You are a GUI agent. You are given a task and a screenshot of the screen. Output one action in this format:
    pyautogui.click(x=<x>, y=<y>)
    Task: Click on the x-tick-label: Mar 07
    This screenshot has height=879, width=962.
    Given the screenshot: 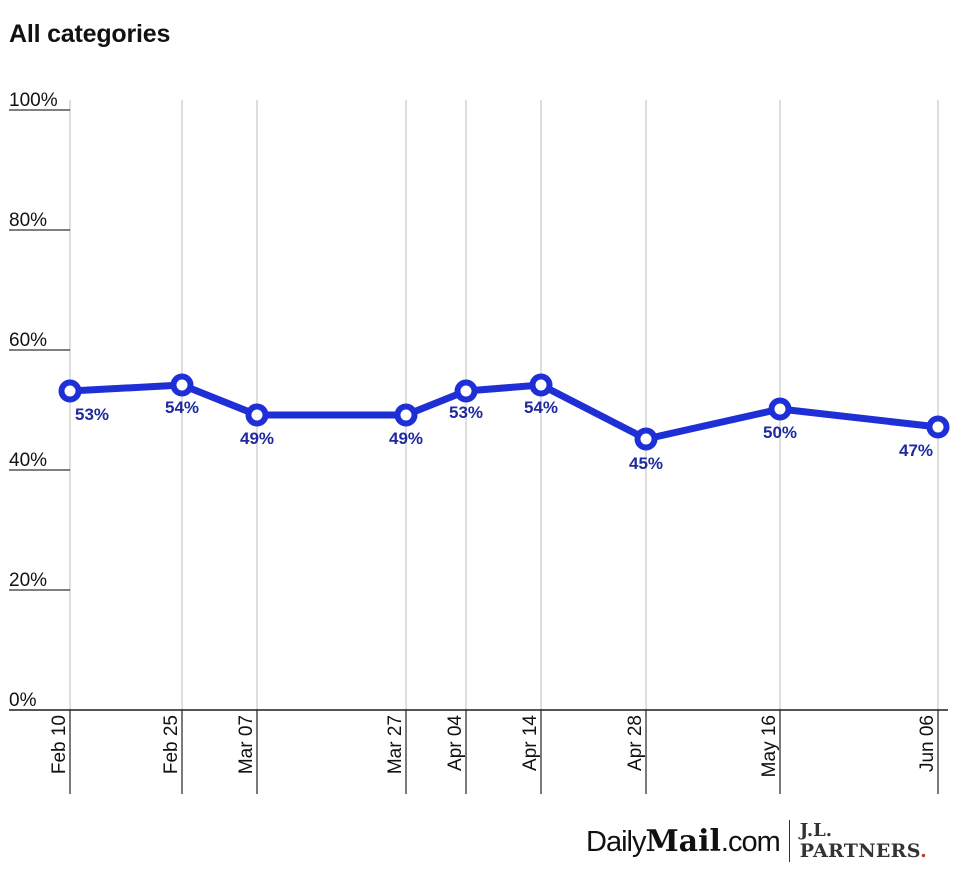 What is the action you would take?
    pyautogui.click(x=246, y=744)
    